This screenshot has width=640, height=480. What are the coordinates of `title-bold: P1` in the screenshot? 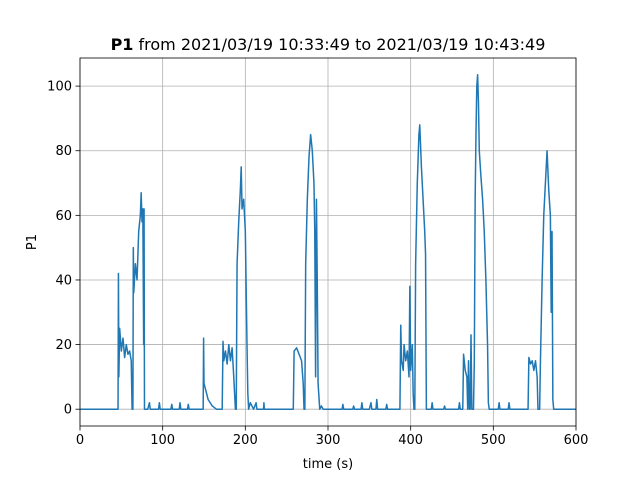 It's located at (122, 44).